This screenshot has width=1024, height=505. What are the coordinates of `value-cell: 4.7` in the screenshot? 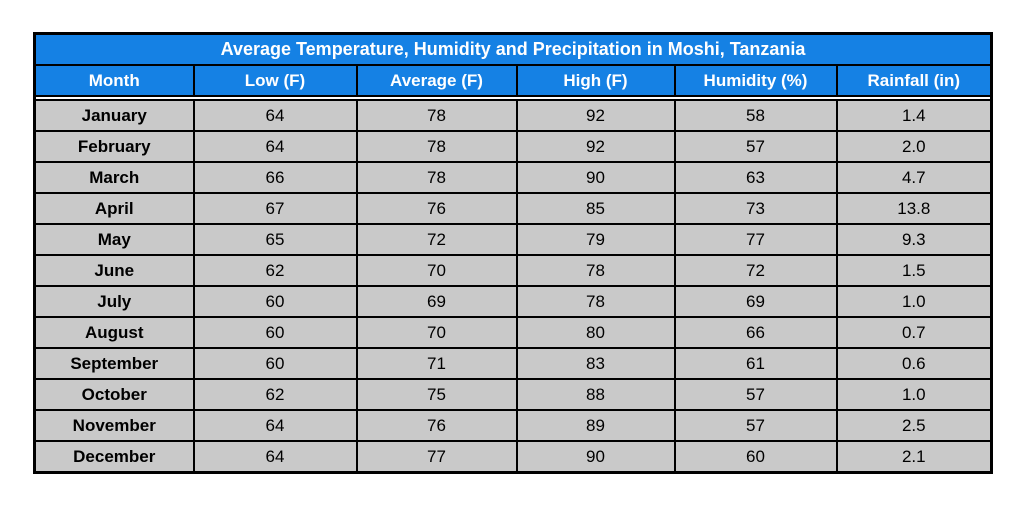 It's located at (914, 177).